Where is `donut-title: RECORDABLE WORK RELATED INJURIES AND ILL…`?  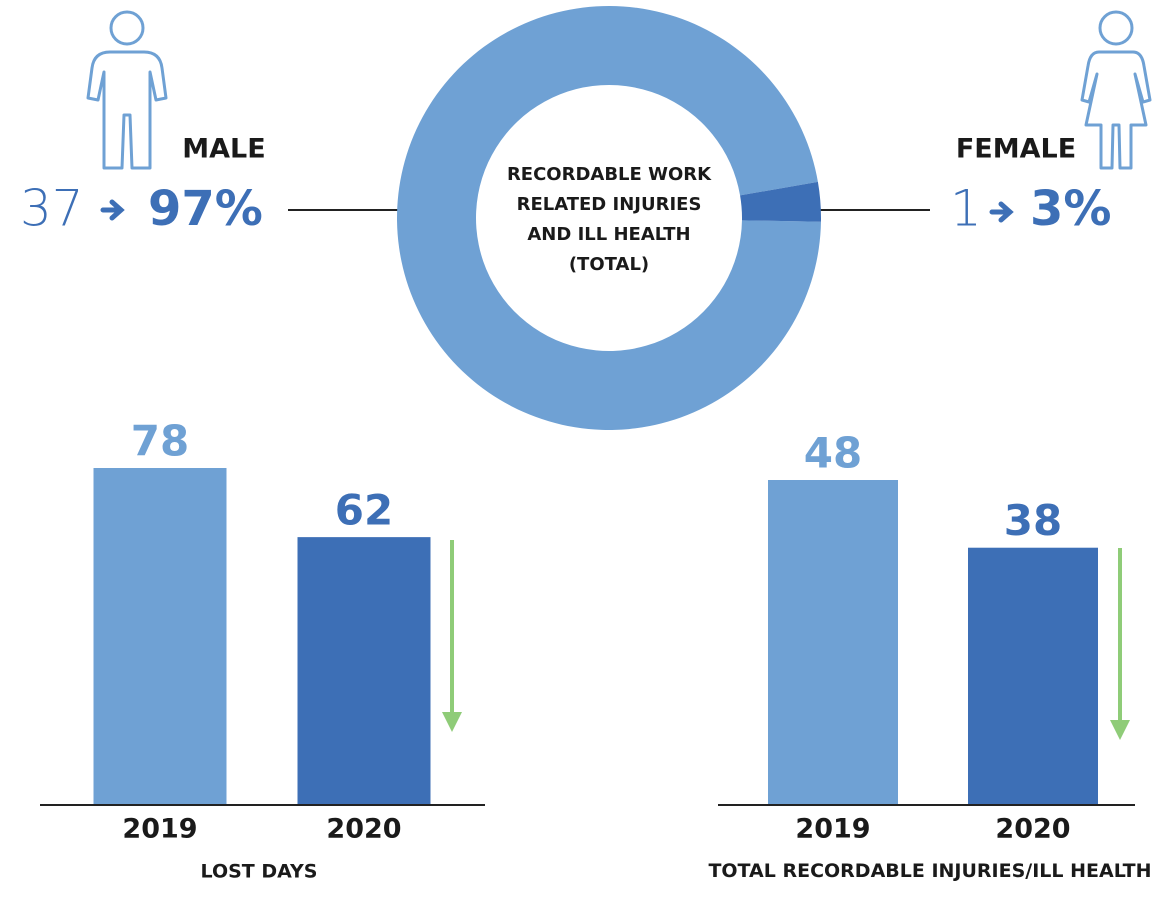 donut-title: RECORDABLE WORK RELATED INJURIES AND ILL… is located at coordinates (609, 219).